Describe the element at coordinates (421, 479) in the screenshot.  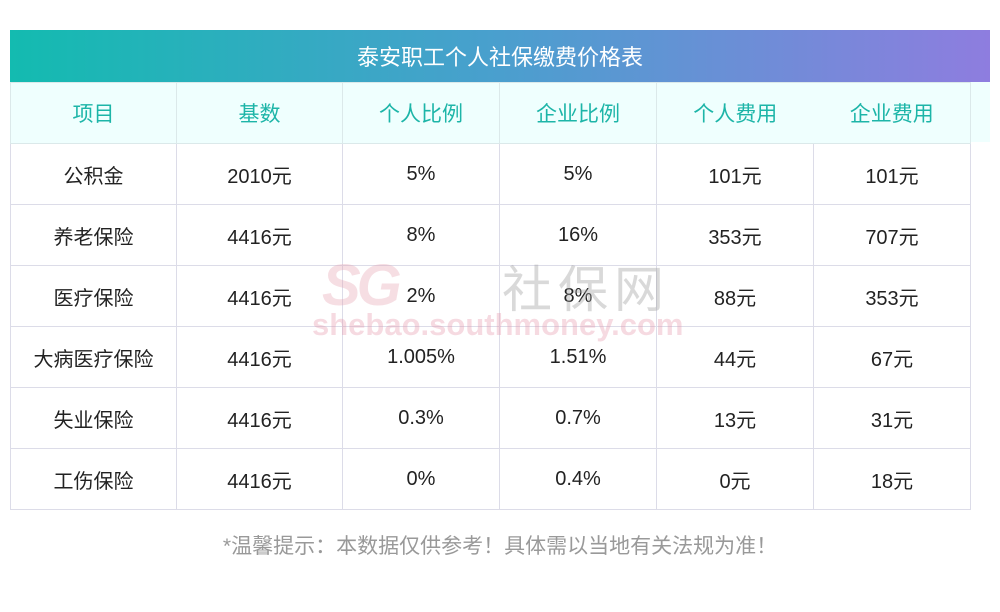
I see `table-cell: 0%` at that location.